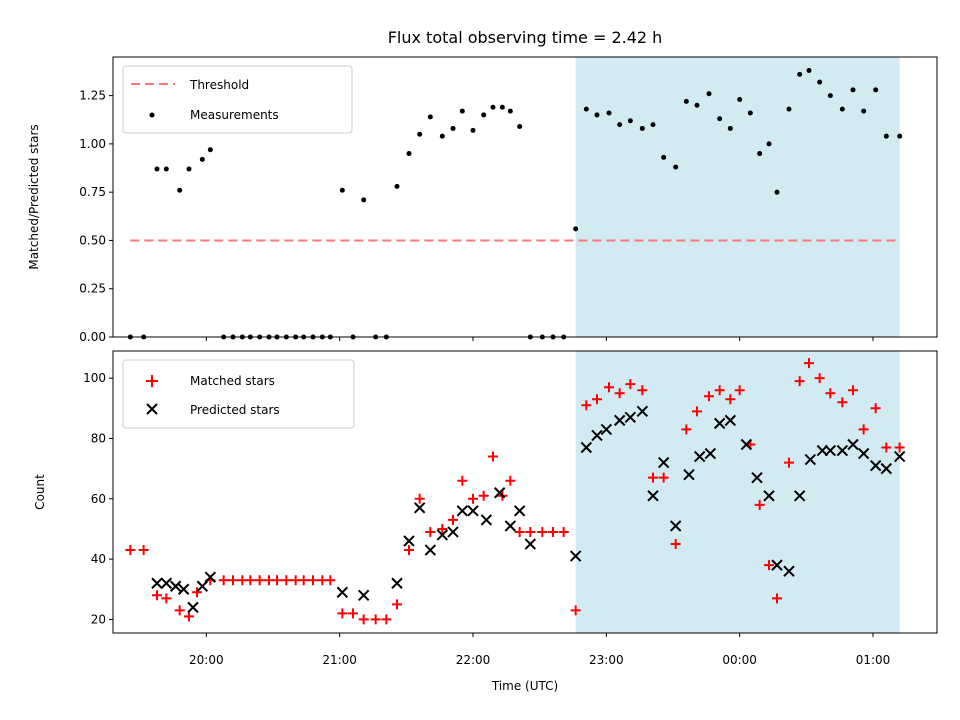  Describe the element at coordinates (238, 394) in the screenshot. I see `bottom-legend: Matched stars Predicted stars` at that location.